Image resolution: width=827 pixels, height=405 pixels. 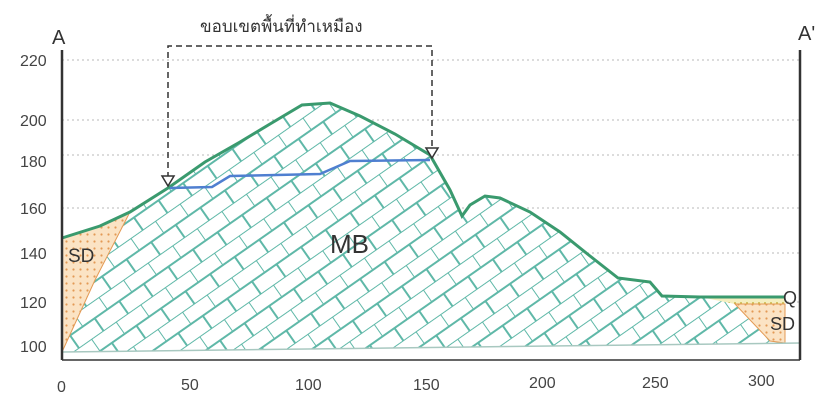 What do you see at coordinates (432, 153) in the screenshot?
I see `boundary-arrow-right` at bounding box center [432, 153].